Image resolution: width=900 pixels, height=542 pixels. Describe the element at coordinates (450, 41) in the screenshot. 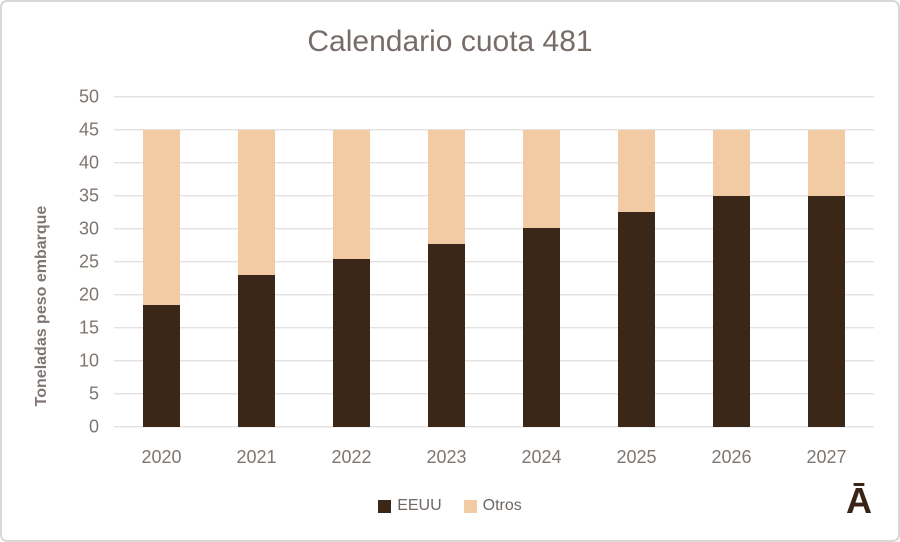

I see `chart-title: Calendario cuota 481` at that location.